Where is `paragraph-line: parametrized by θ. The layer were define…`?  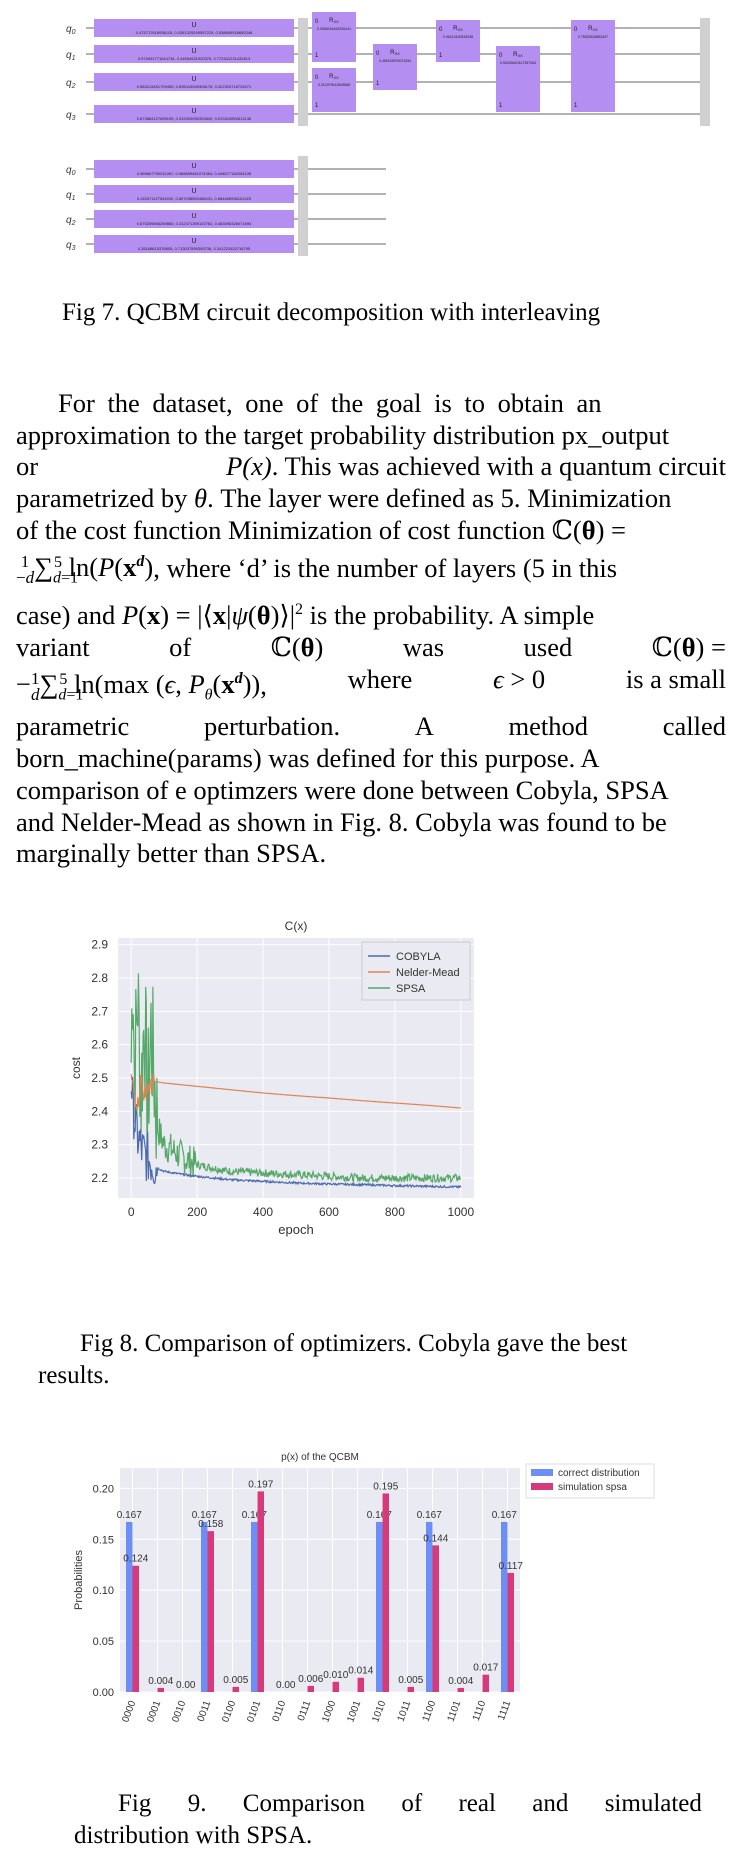
paragraph-line: parametrized by θ. The layer were define… is located at coordinates (371, 499).